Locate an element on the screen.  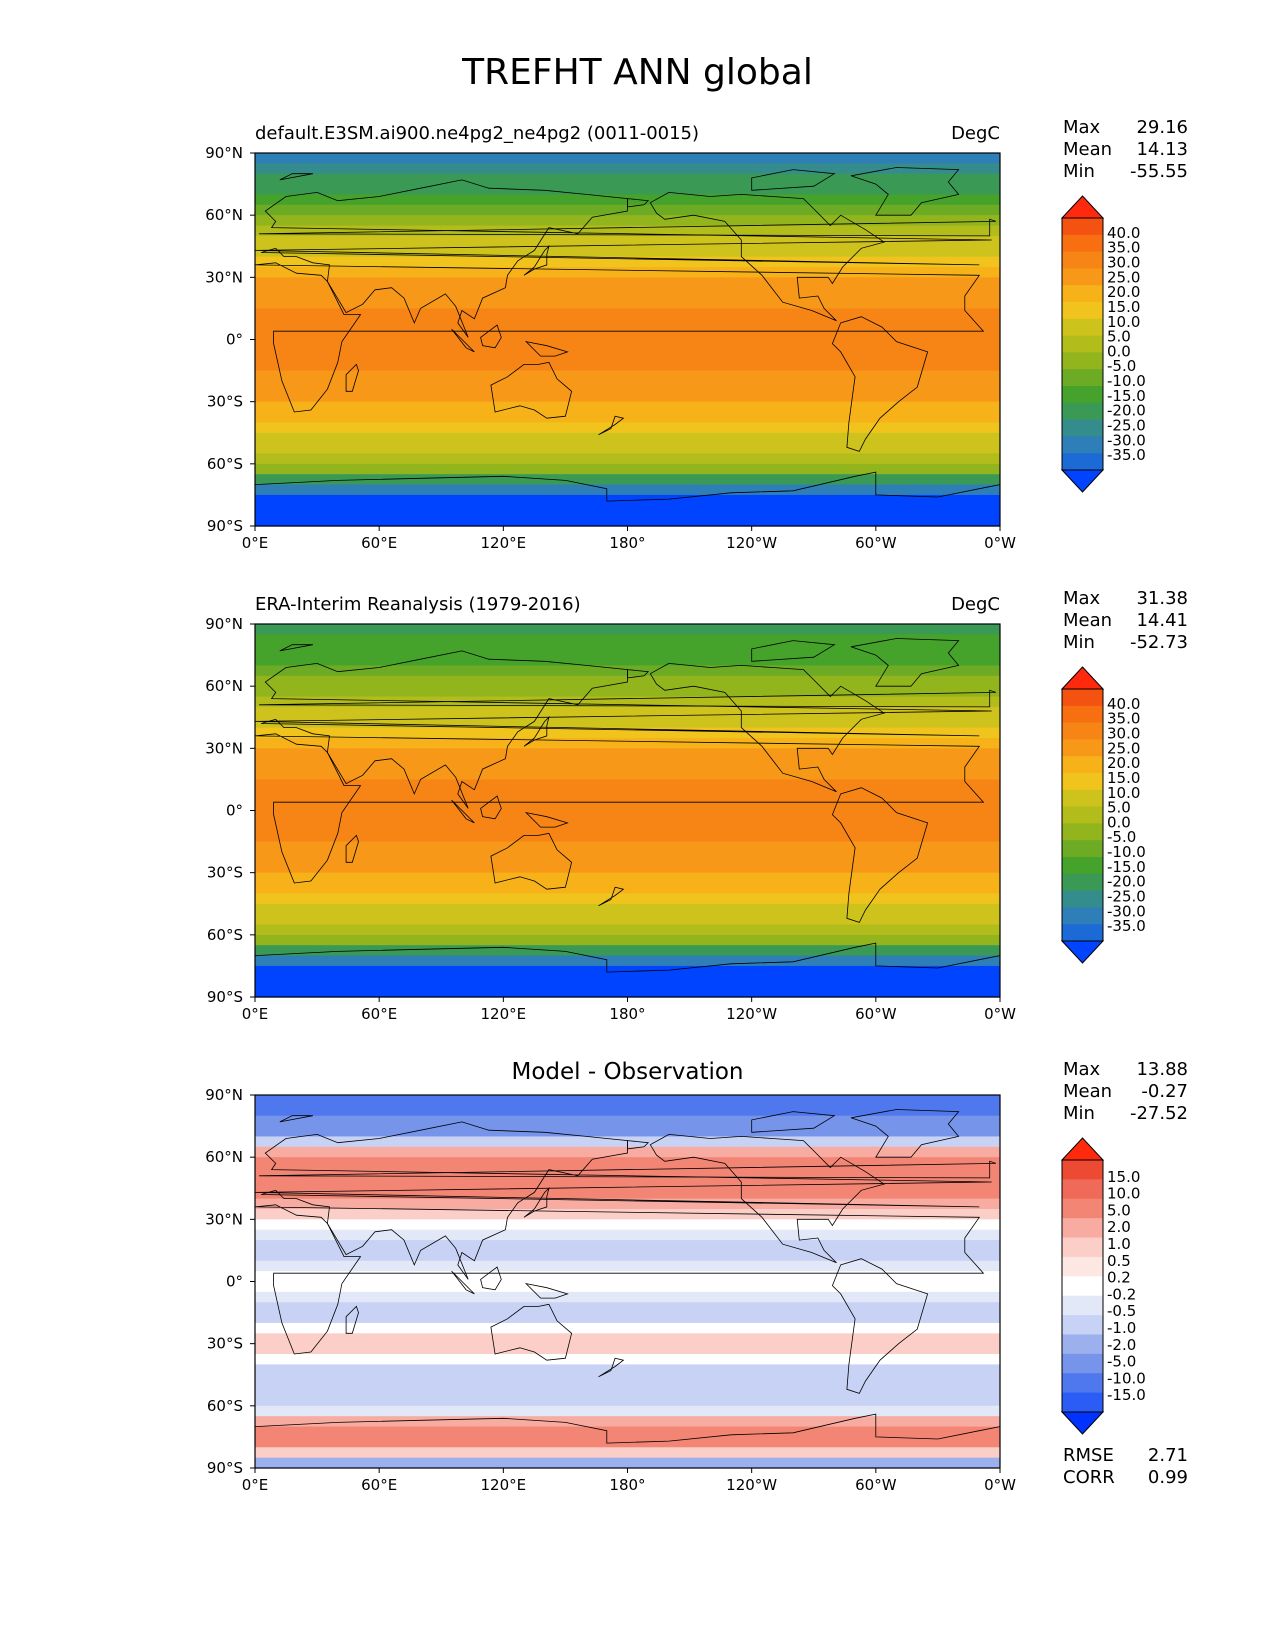
colorbar-tick-label: -15.0 is located at coordinates (1126, 396).